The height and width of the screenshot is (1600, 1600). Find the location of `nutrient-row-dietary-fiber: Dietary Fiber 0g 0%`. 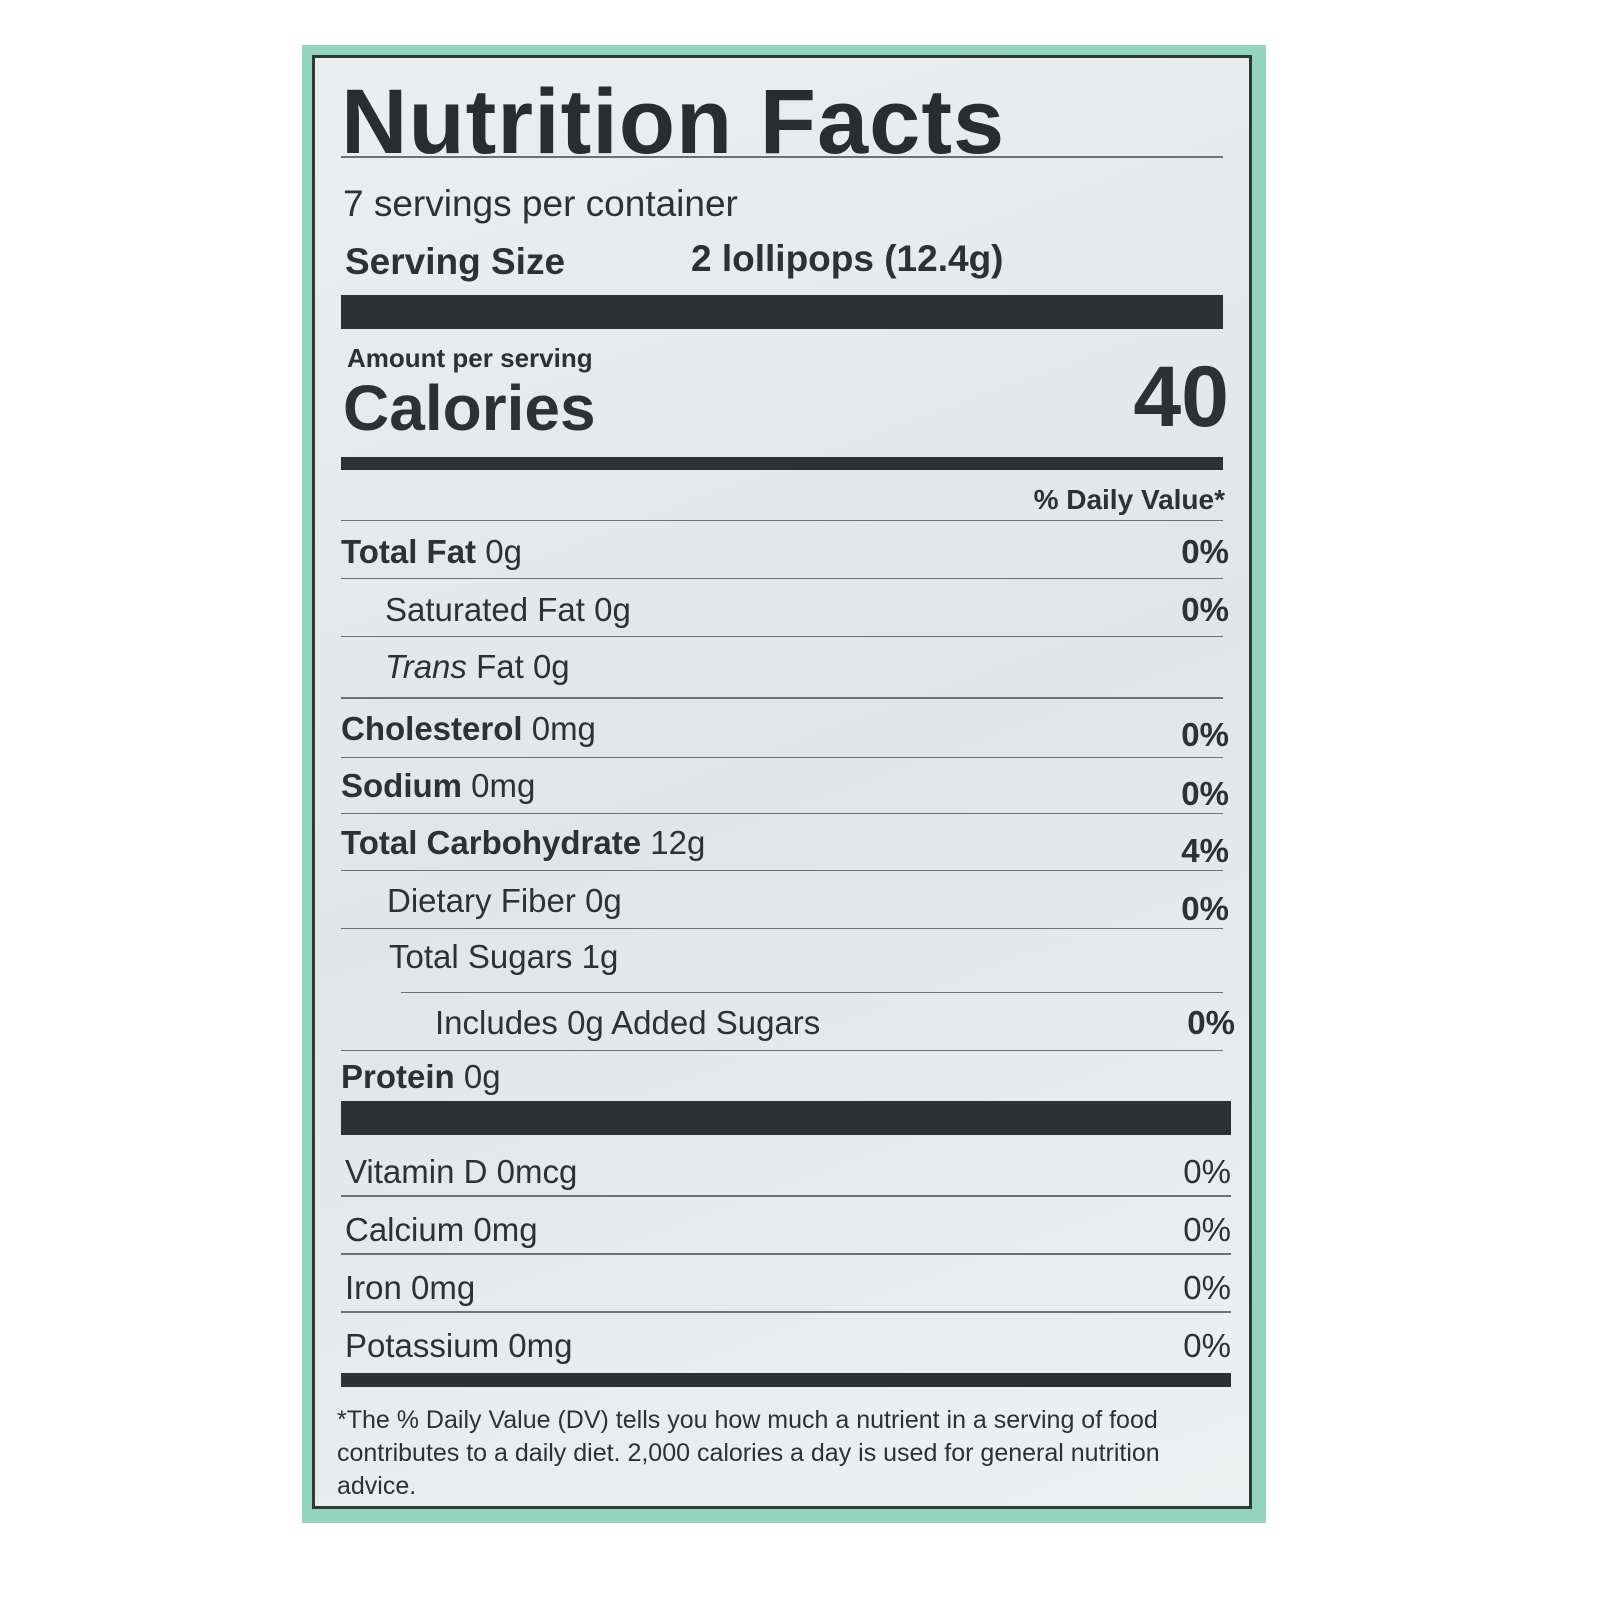

nutrient-row-dietary-fiber: Dietary Fiber 0g 0% is located at coordinates (785, 904).